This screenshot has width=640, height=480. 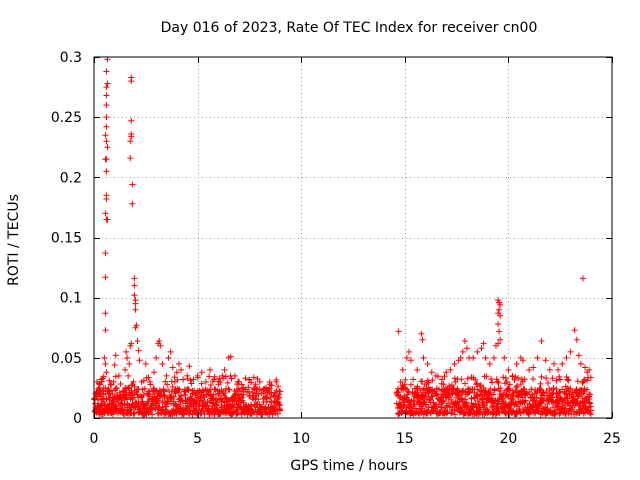 I want to click on x-tick-label: 15, so click(x=405, y=439).